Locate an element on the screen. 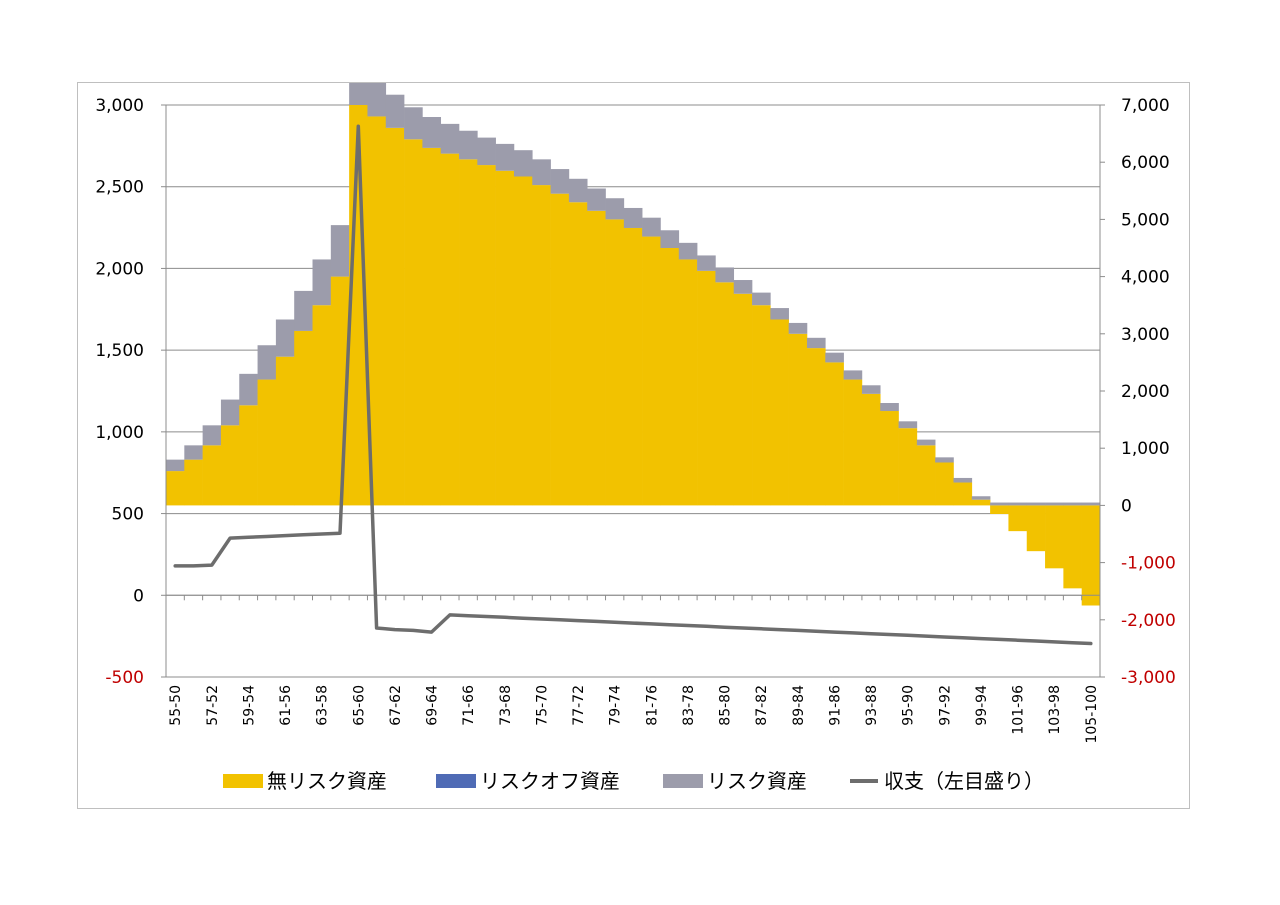  category-tick-label: 77-72 is located at coordinates (579, 705).